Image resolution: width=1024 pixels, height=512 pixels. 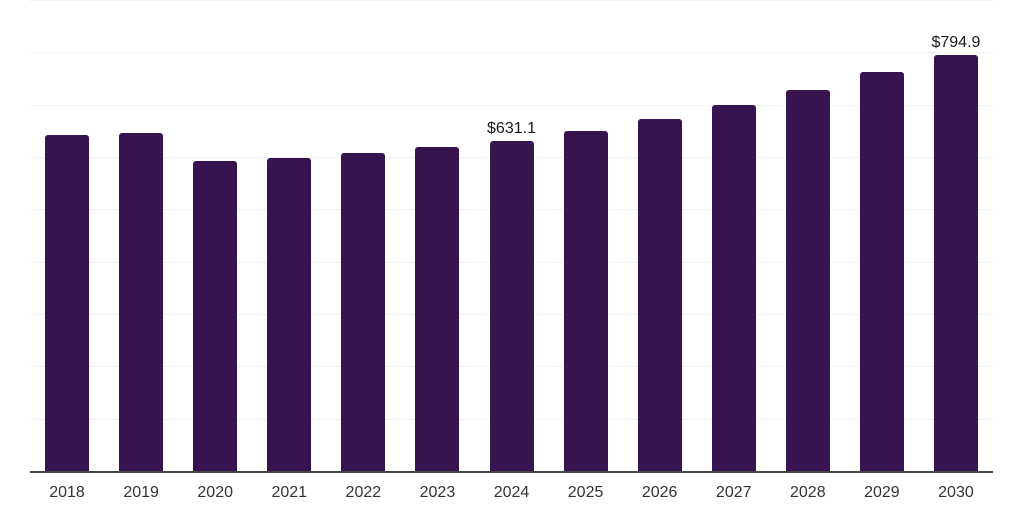 What do you see at coordinates (733, 287) in the screenshot?
I see `bar-2027` at bounding box center [733, 287].